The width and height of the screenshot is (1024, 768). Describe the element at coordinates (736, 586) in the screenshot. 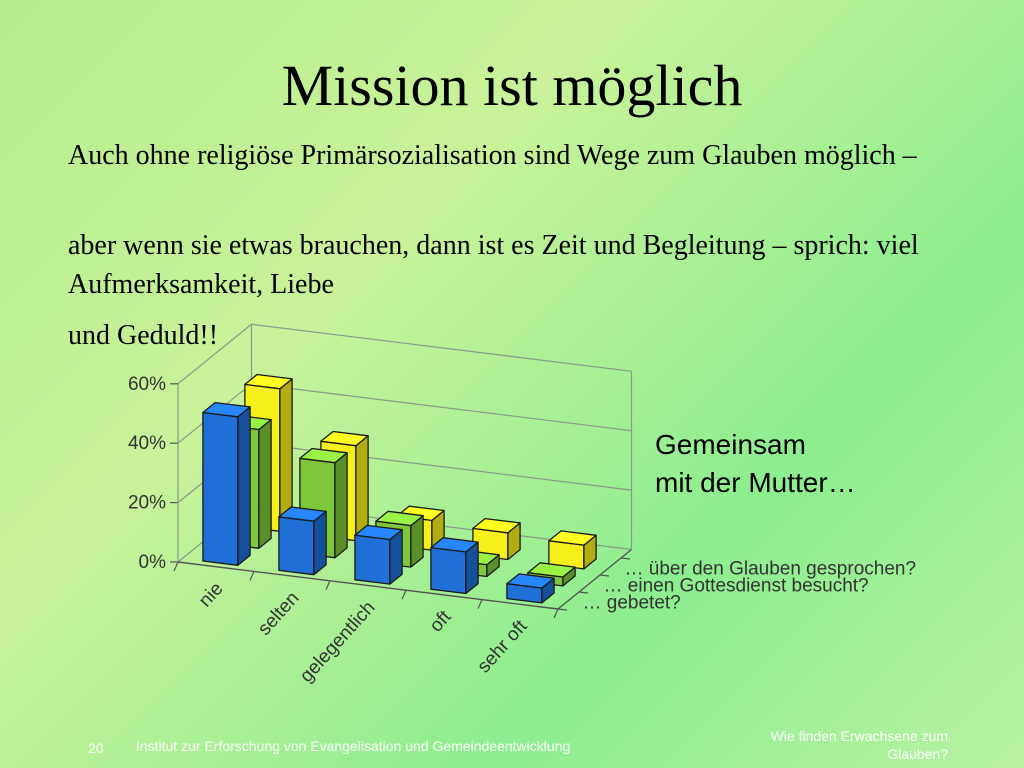

I see `series-label-1: … einen Gottesdienst besucht?` at that location.